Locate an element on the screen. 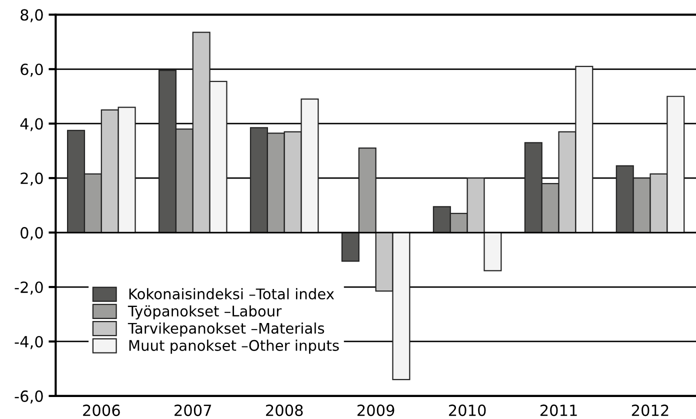  legend-label: Tarvikepanokset –Materials is located at coordinates (226, 329).